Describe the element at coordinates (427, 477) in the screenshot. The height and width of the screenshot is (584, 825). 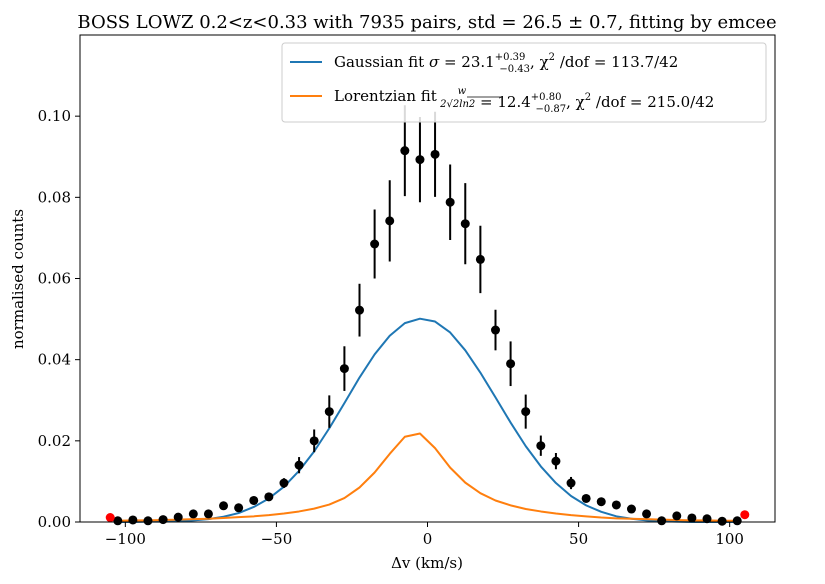
I see `series-line-lorentzian-fit` at that location.